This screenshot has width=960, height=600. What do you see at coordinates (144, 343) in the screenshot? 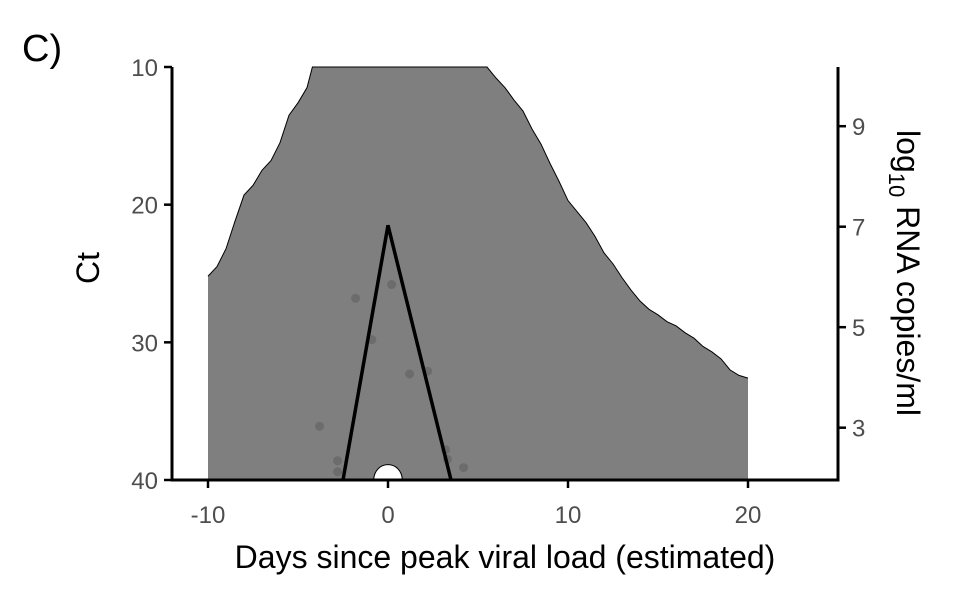
I see `y-tick-label: 30` at bounding box center [144, 343].